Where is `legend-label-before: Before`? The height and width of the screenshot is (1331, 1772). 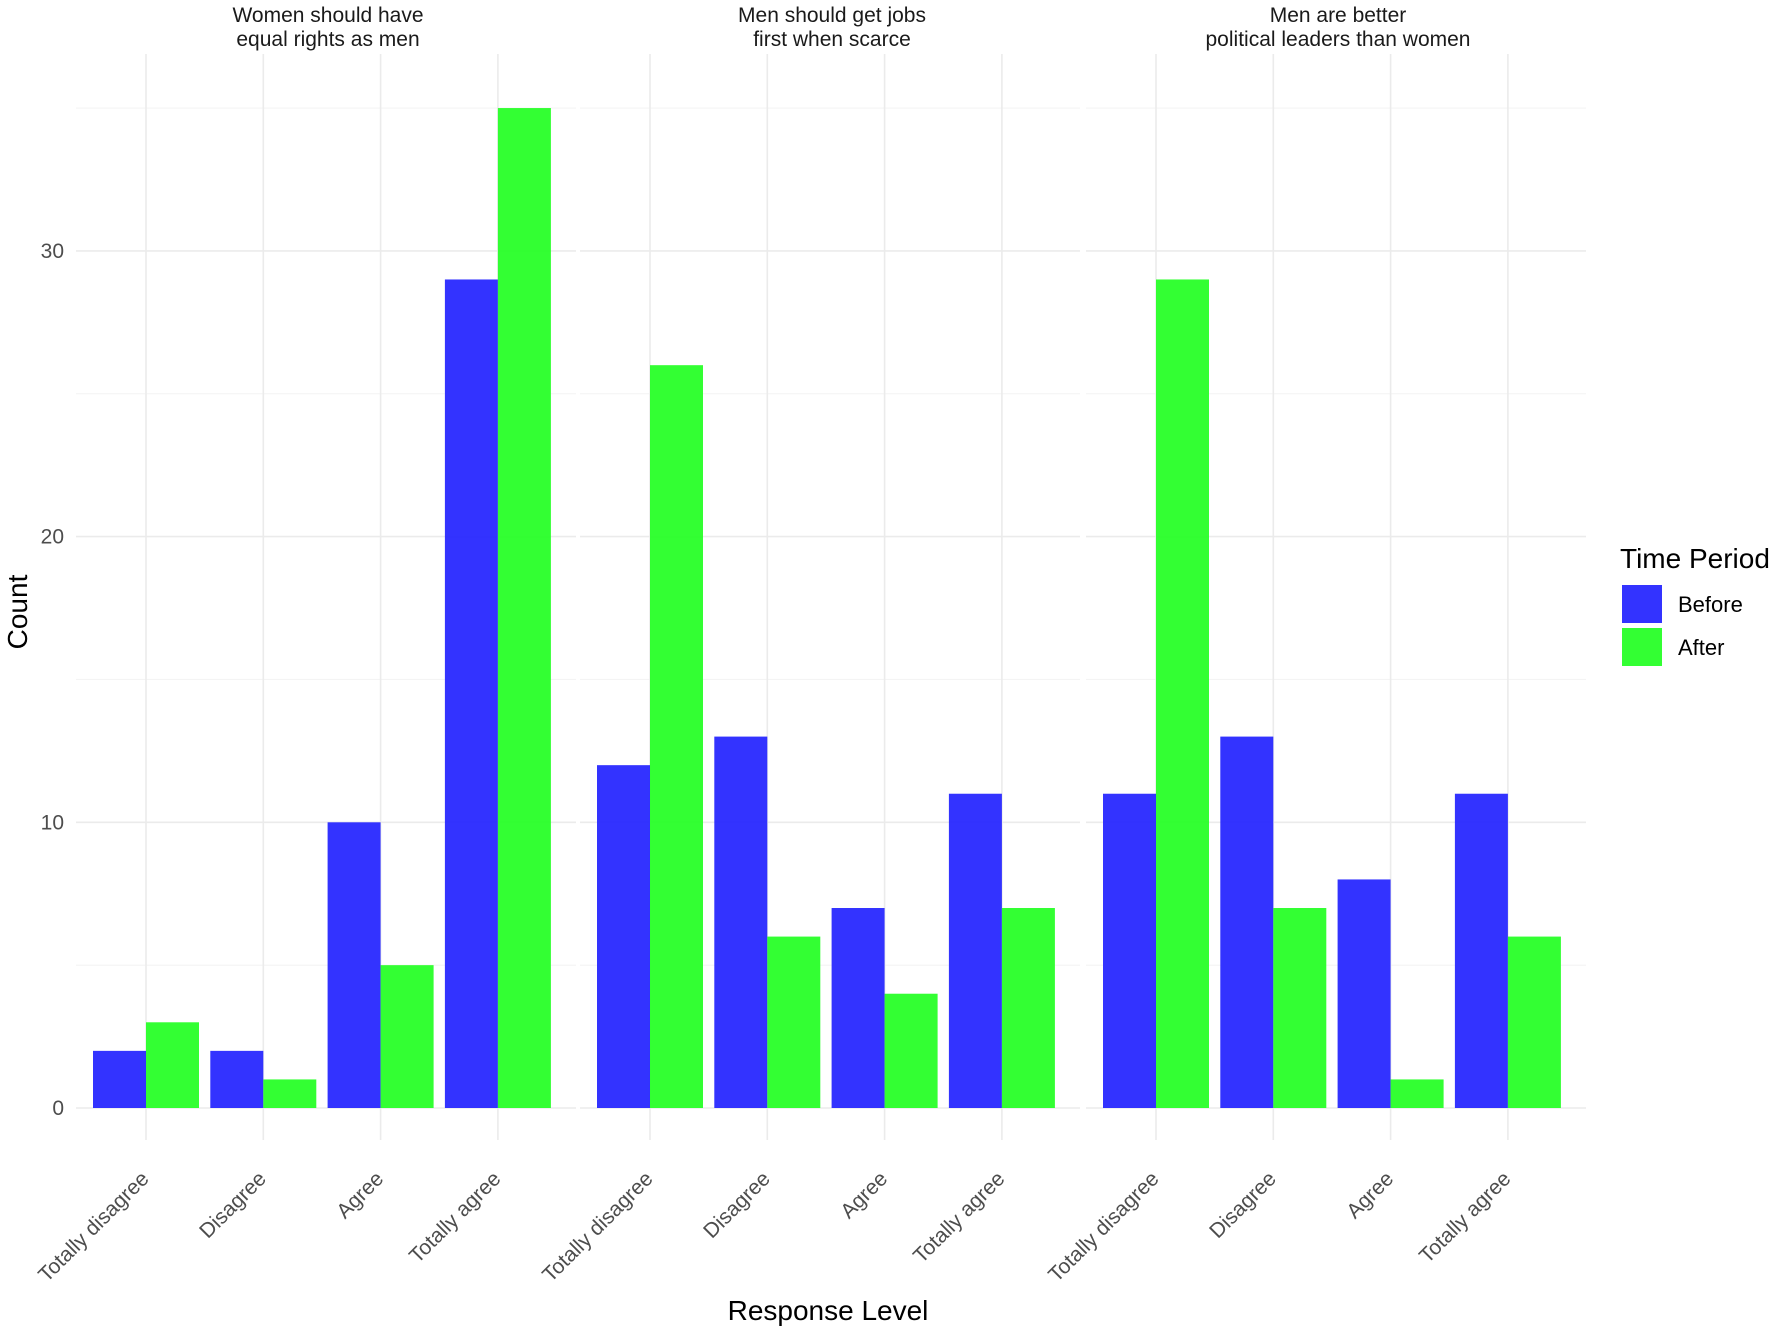
legend-label-before: Before is located at coordinates (1710, 604).